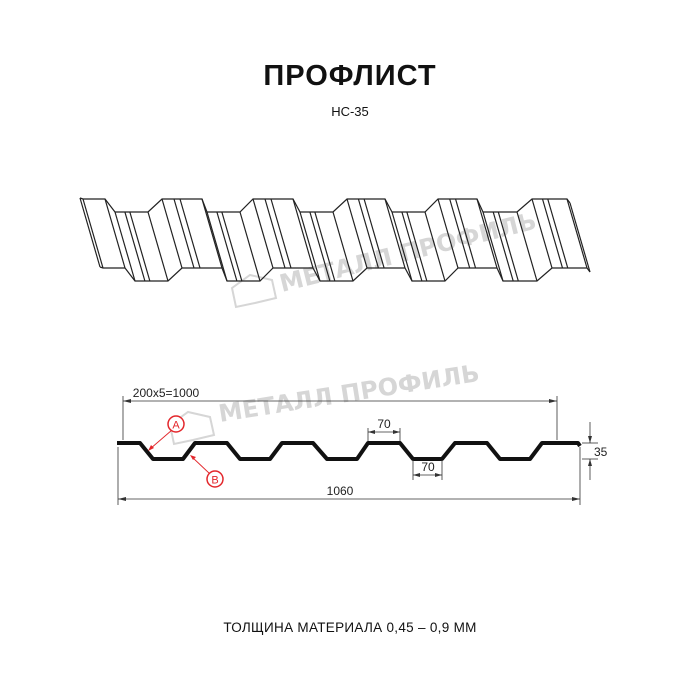 This screenshot has width=700, height=700. Describe the element at coordinates (350, 111) in the screenshot. I see `profile-model: НС-35` at that location.